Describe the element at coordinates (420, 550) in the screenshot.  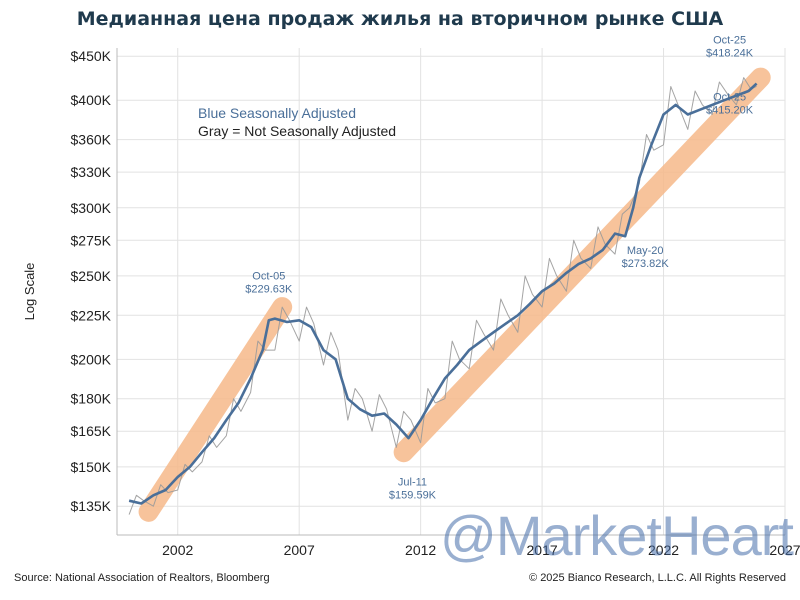
I see `x-tick-label: 2012` at that location.